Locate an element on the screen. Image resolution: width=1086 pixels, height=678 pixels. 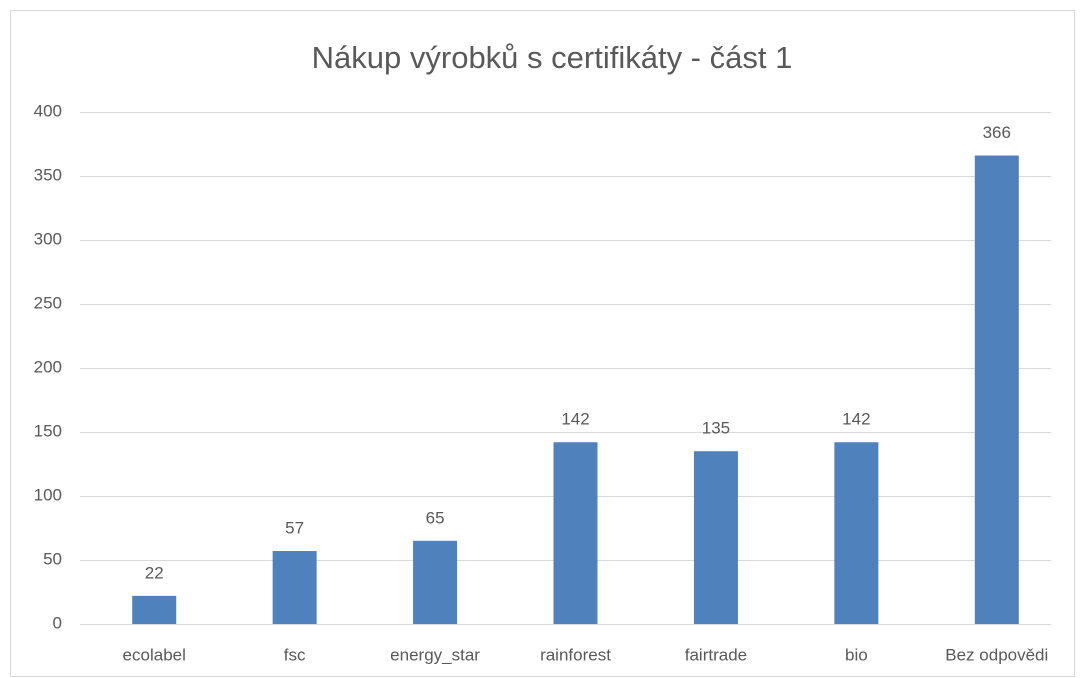
data-label: 65 is located at coordinates (435, 517).